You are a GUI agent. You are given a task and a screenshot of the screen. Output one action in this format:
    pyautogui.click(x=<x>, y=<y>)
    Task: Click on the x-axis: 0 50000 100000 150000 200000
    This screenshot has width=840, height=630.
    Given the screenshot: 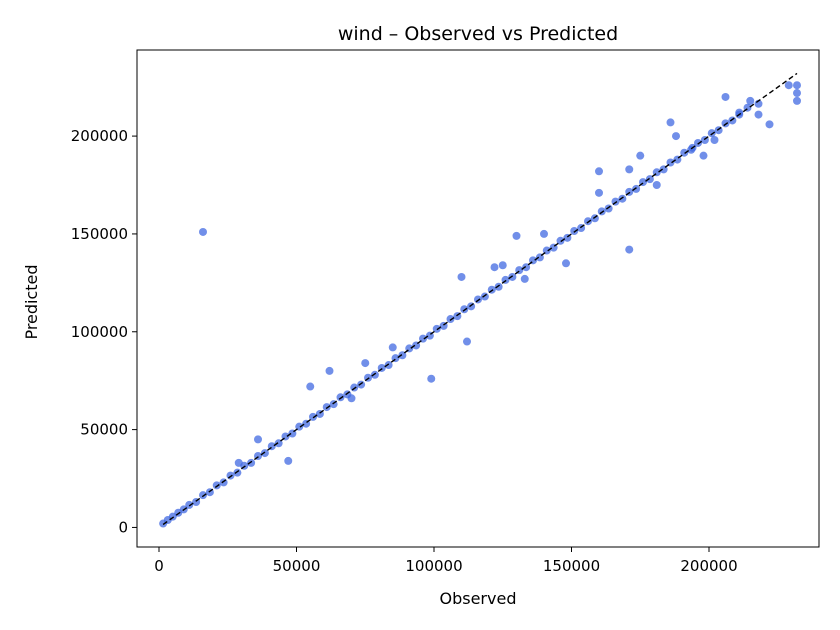 What is the action you would take?
    pyautogui.click(x=446, y=561)
    